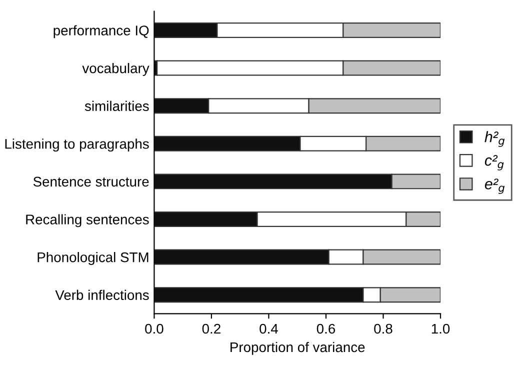  I want to click on y-tick-label: Recalling sentences, so click(87, 221).